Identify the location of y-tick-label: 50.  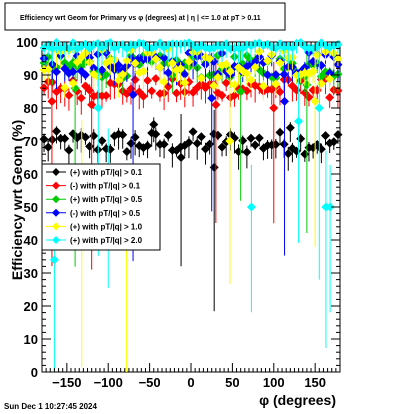
(31, 207).